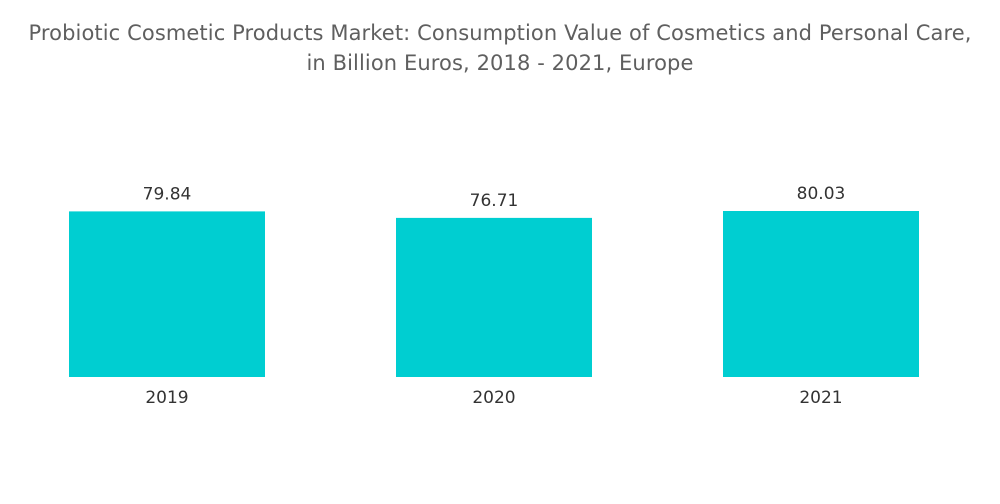  Describe the element at coordinates (820, 398) in the screenshot. I see `x-tick-label-2021: 2021` at that location.